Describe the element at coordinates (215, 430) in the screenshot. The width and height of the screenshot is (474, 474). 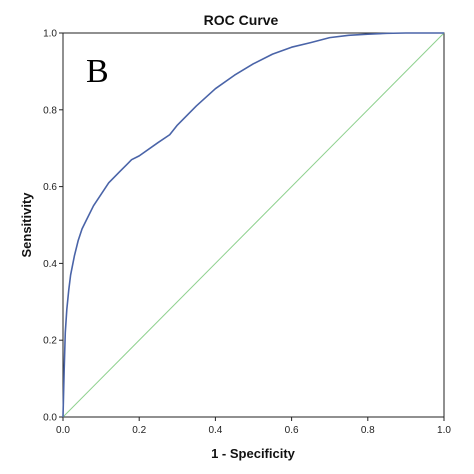
I see `x-tick-label: 0.4` at that location.